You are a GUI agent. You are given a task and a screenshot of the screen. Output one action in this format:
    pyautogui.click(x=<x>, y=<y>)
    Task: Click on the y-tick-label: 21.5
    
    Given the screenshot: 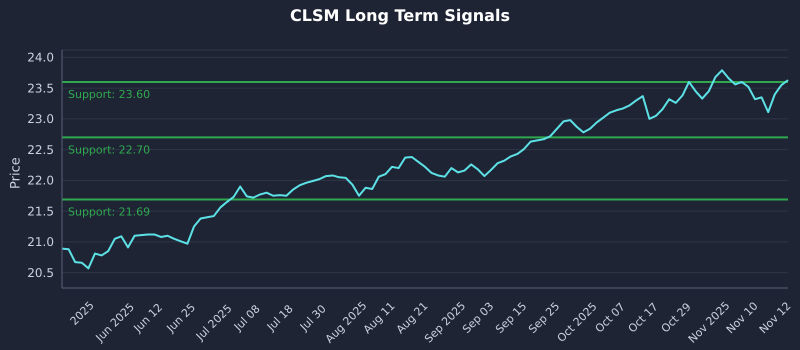 What is the action you would take?
    pyautogui.click(x=40, y=211)
    